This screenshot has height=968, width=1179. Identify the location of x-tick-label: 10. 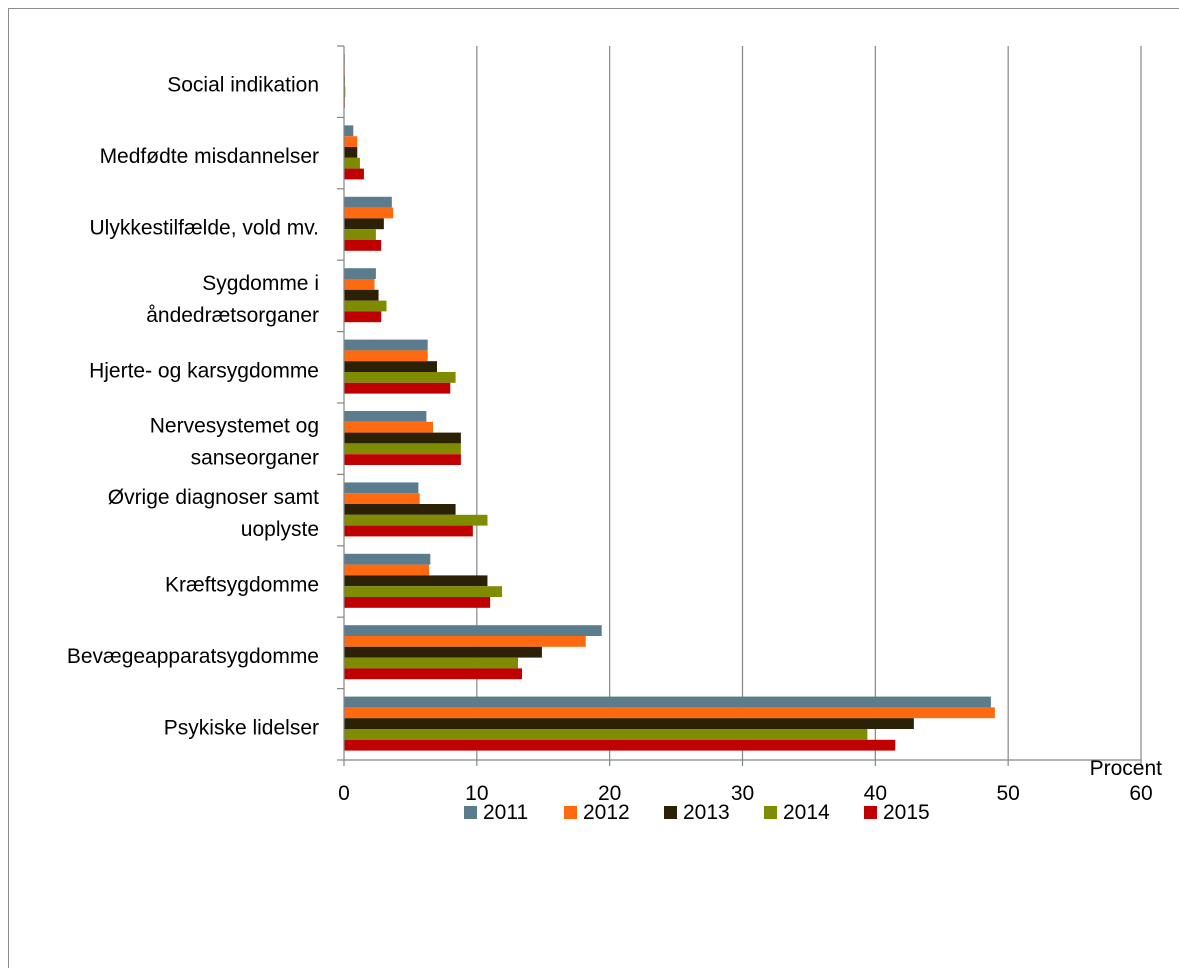
(476, 793).